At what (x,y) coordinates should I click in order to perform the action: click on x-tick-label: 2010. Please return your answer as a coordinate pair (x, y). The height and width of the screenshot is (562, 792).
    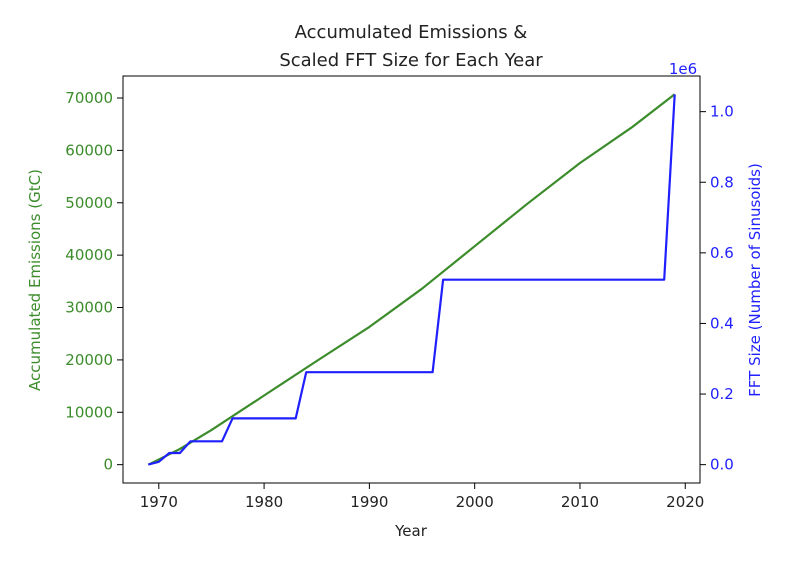
    Looking at the image, I should click on (580, 502).